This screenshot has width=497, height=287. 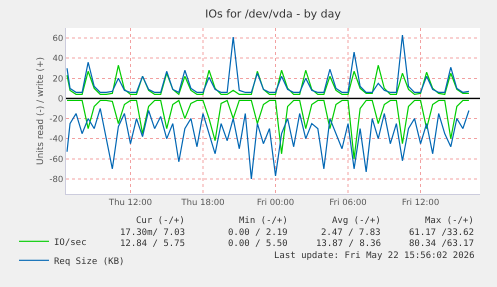 What do you see at coordinates (153, 244) in the screenshot?
I see `text: 12.84 / 5.75` at bounding box center [153, 244].